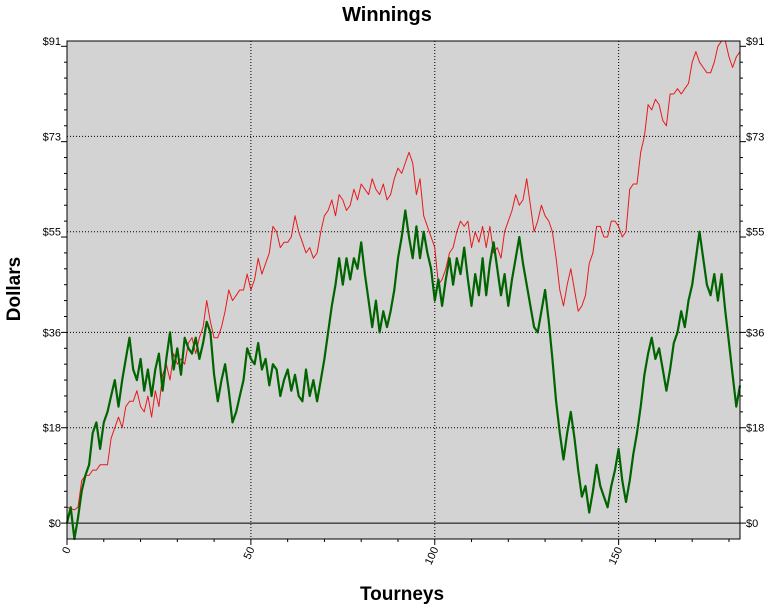 The image size is (775, 612). Describe the element at coordinates (52, 233) in the screenshot. I see `y-tick-label-left: $55` at that location.